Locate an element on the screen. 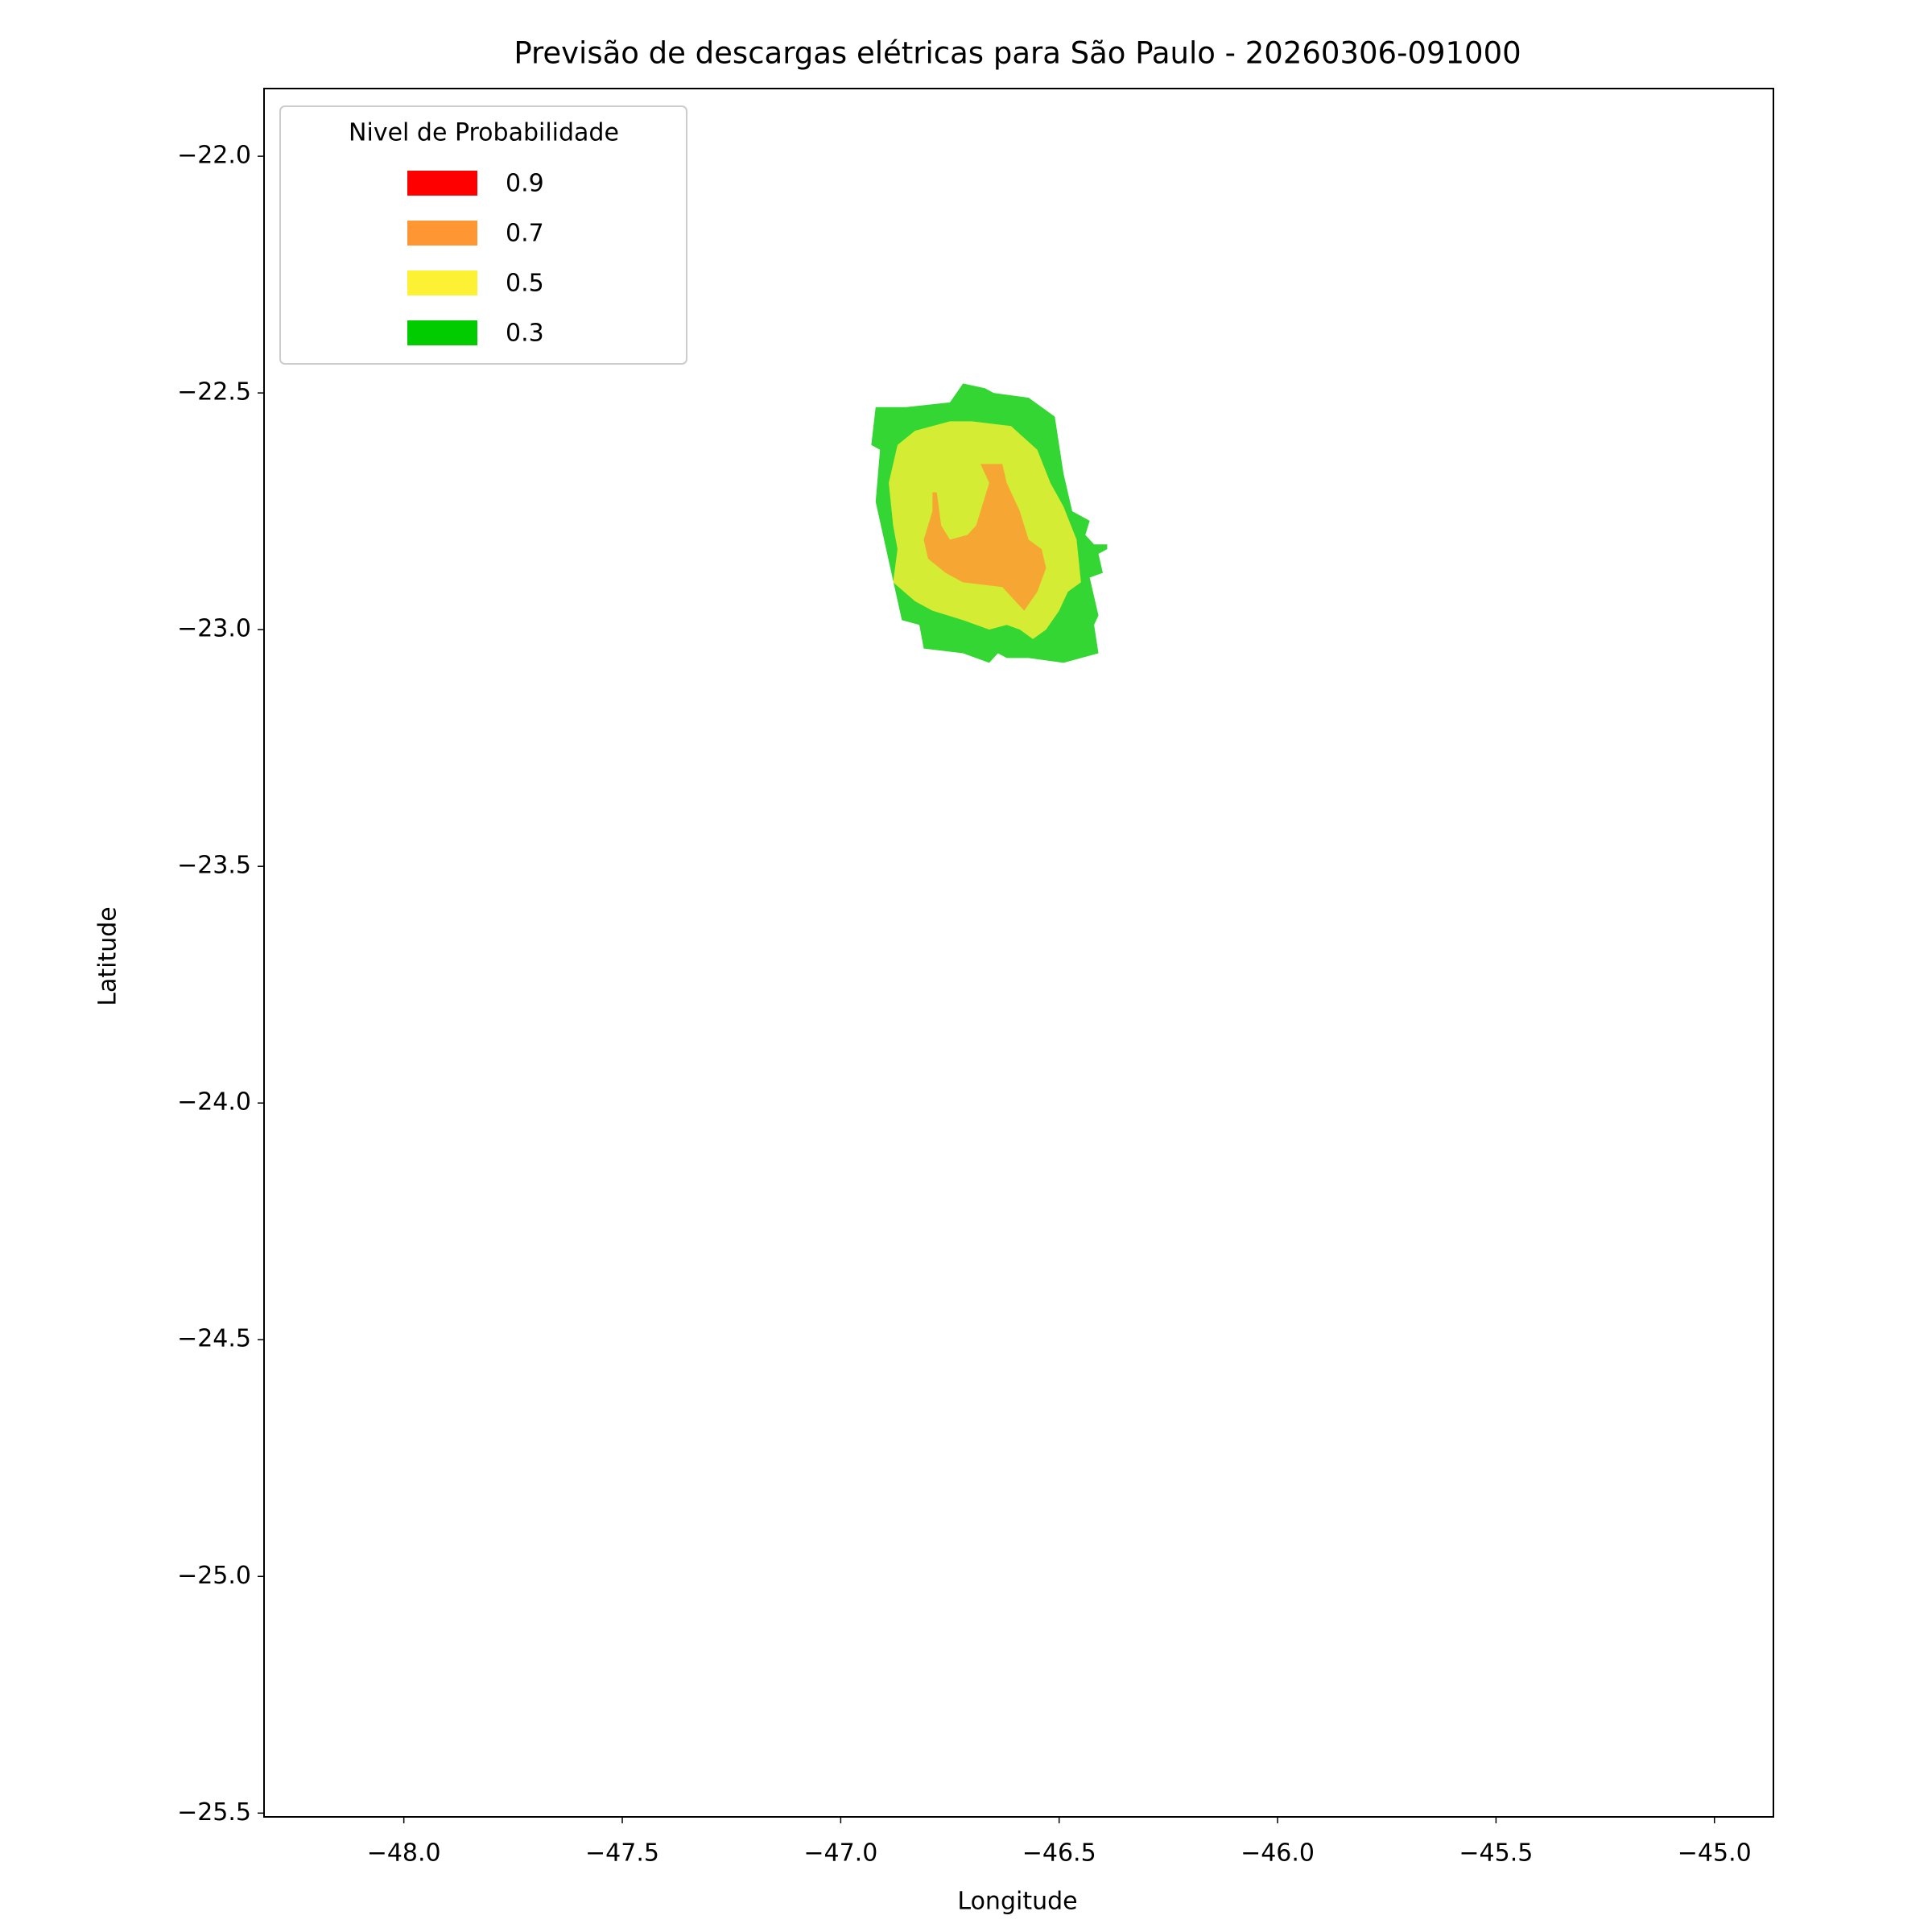  legend-label: 0.5 is located at coordinates (525, 284).